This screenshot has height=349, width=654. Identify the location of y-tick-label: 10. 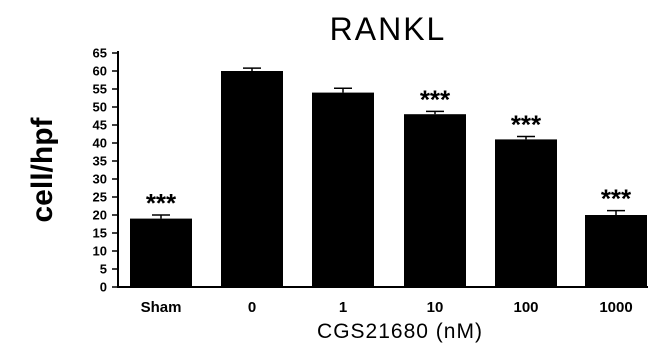
(100, 251).